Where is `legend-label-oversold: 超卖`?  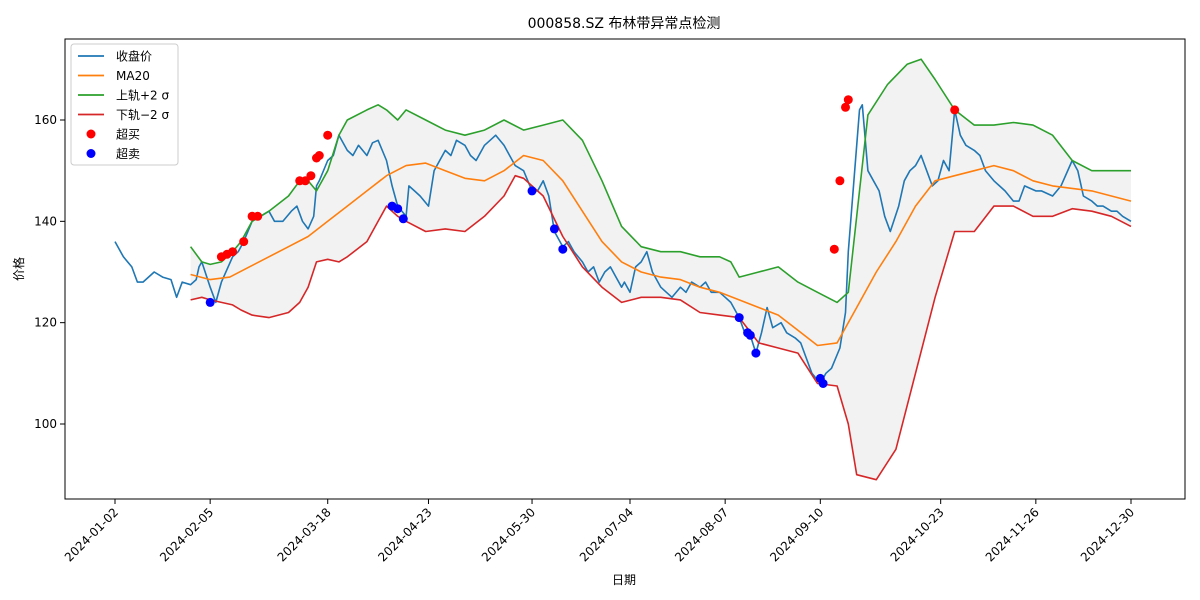
legend-label-oversold: 超卖 is located at coordinates (128, 153).